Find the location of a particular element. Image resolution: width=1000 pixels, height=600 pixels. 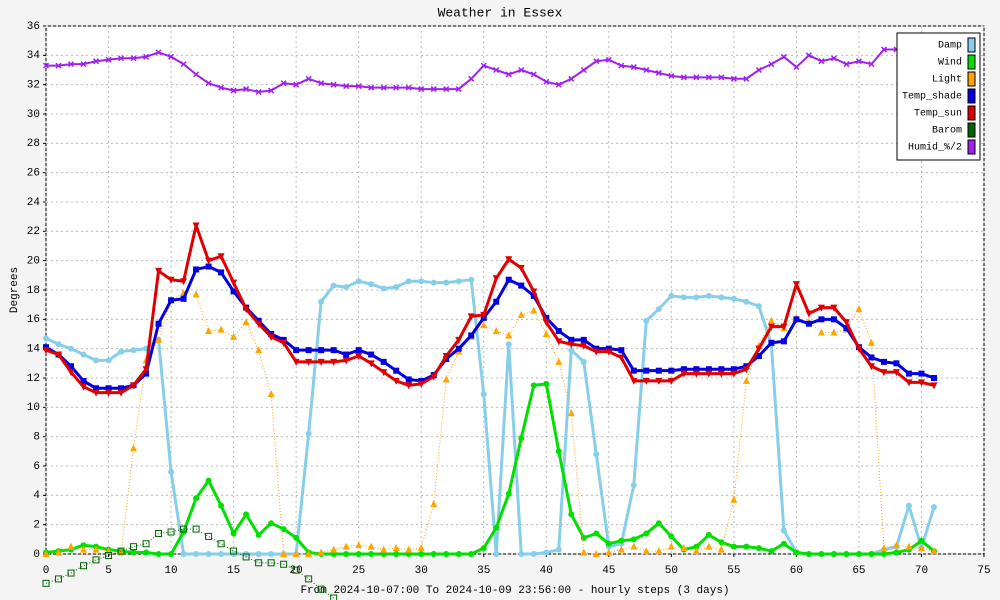

y-tick-label: 32 is located at coordinates (33, 86).